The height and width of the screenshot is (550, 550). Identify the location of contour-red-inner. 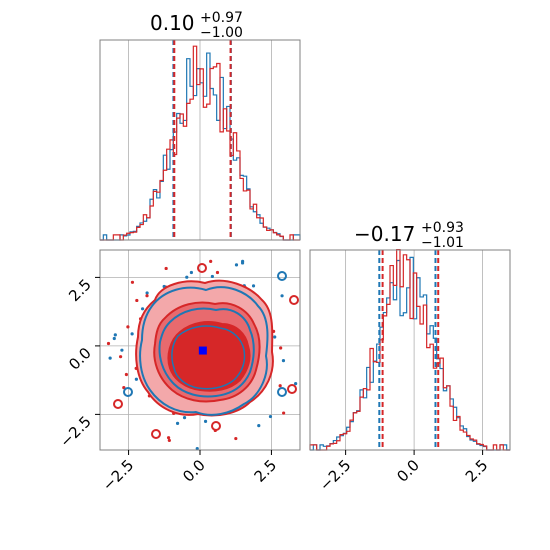
(209, 356).